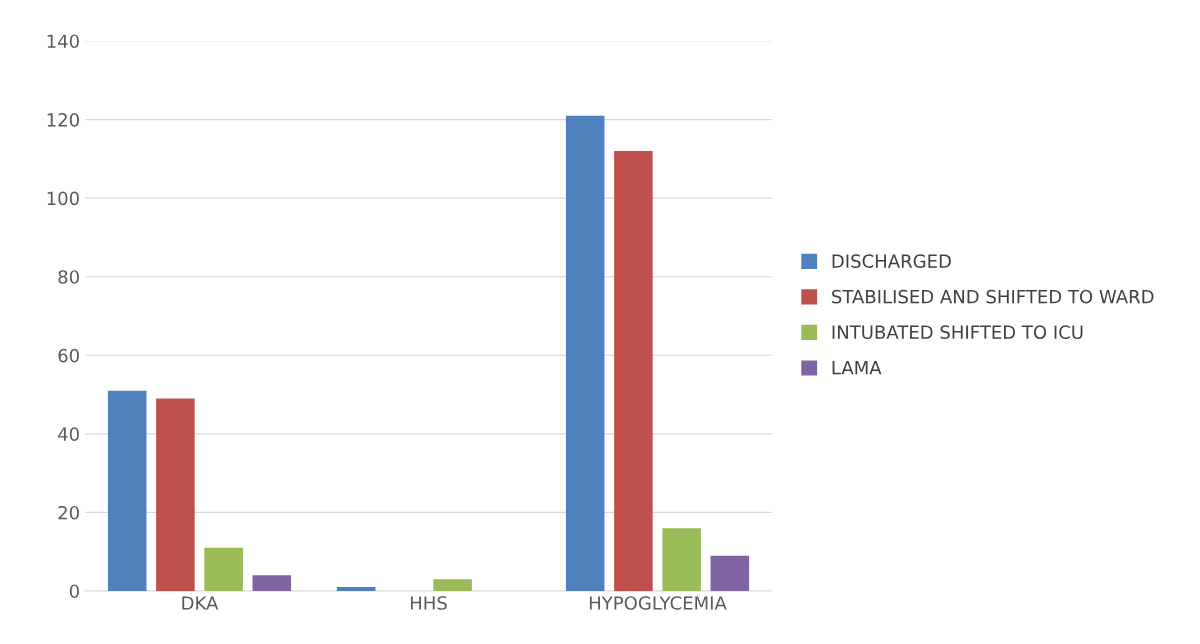 The height and width of the screenshot is (644, 1200). I want to click on y-tick-label: 80, so click(68, 277).